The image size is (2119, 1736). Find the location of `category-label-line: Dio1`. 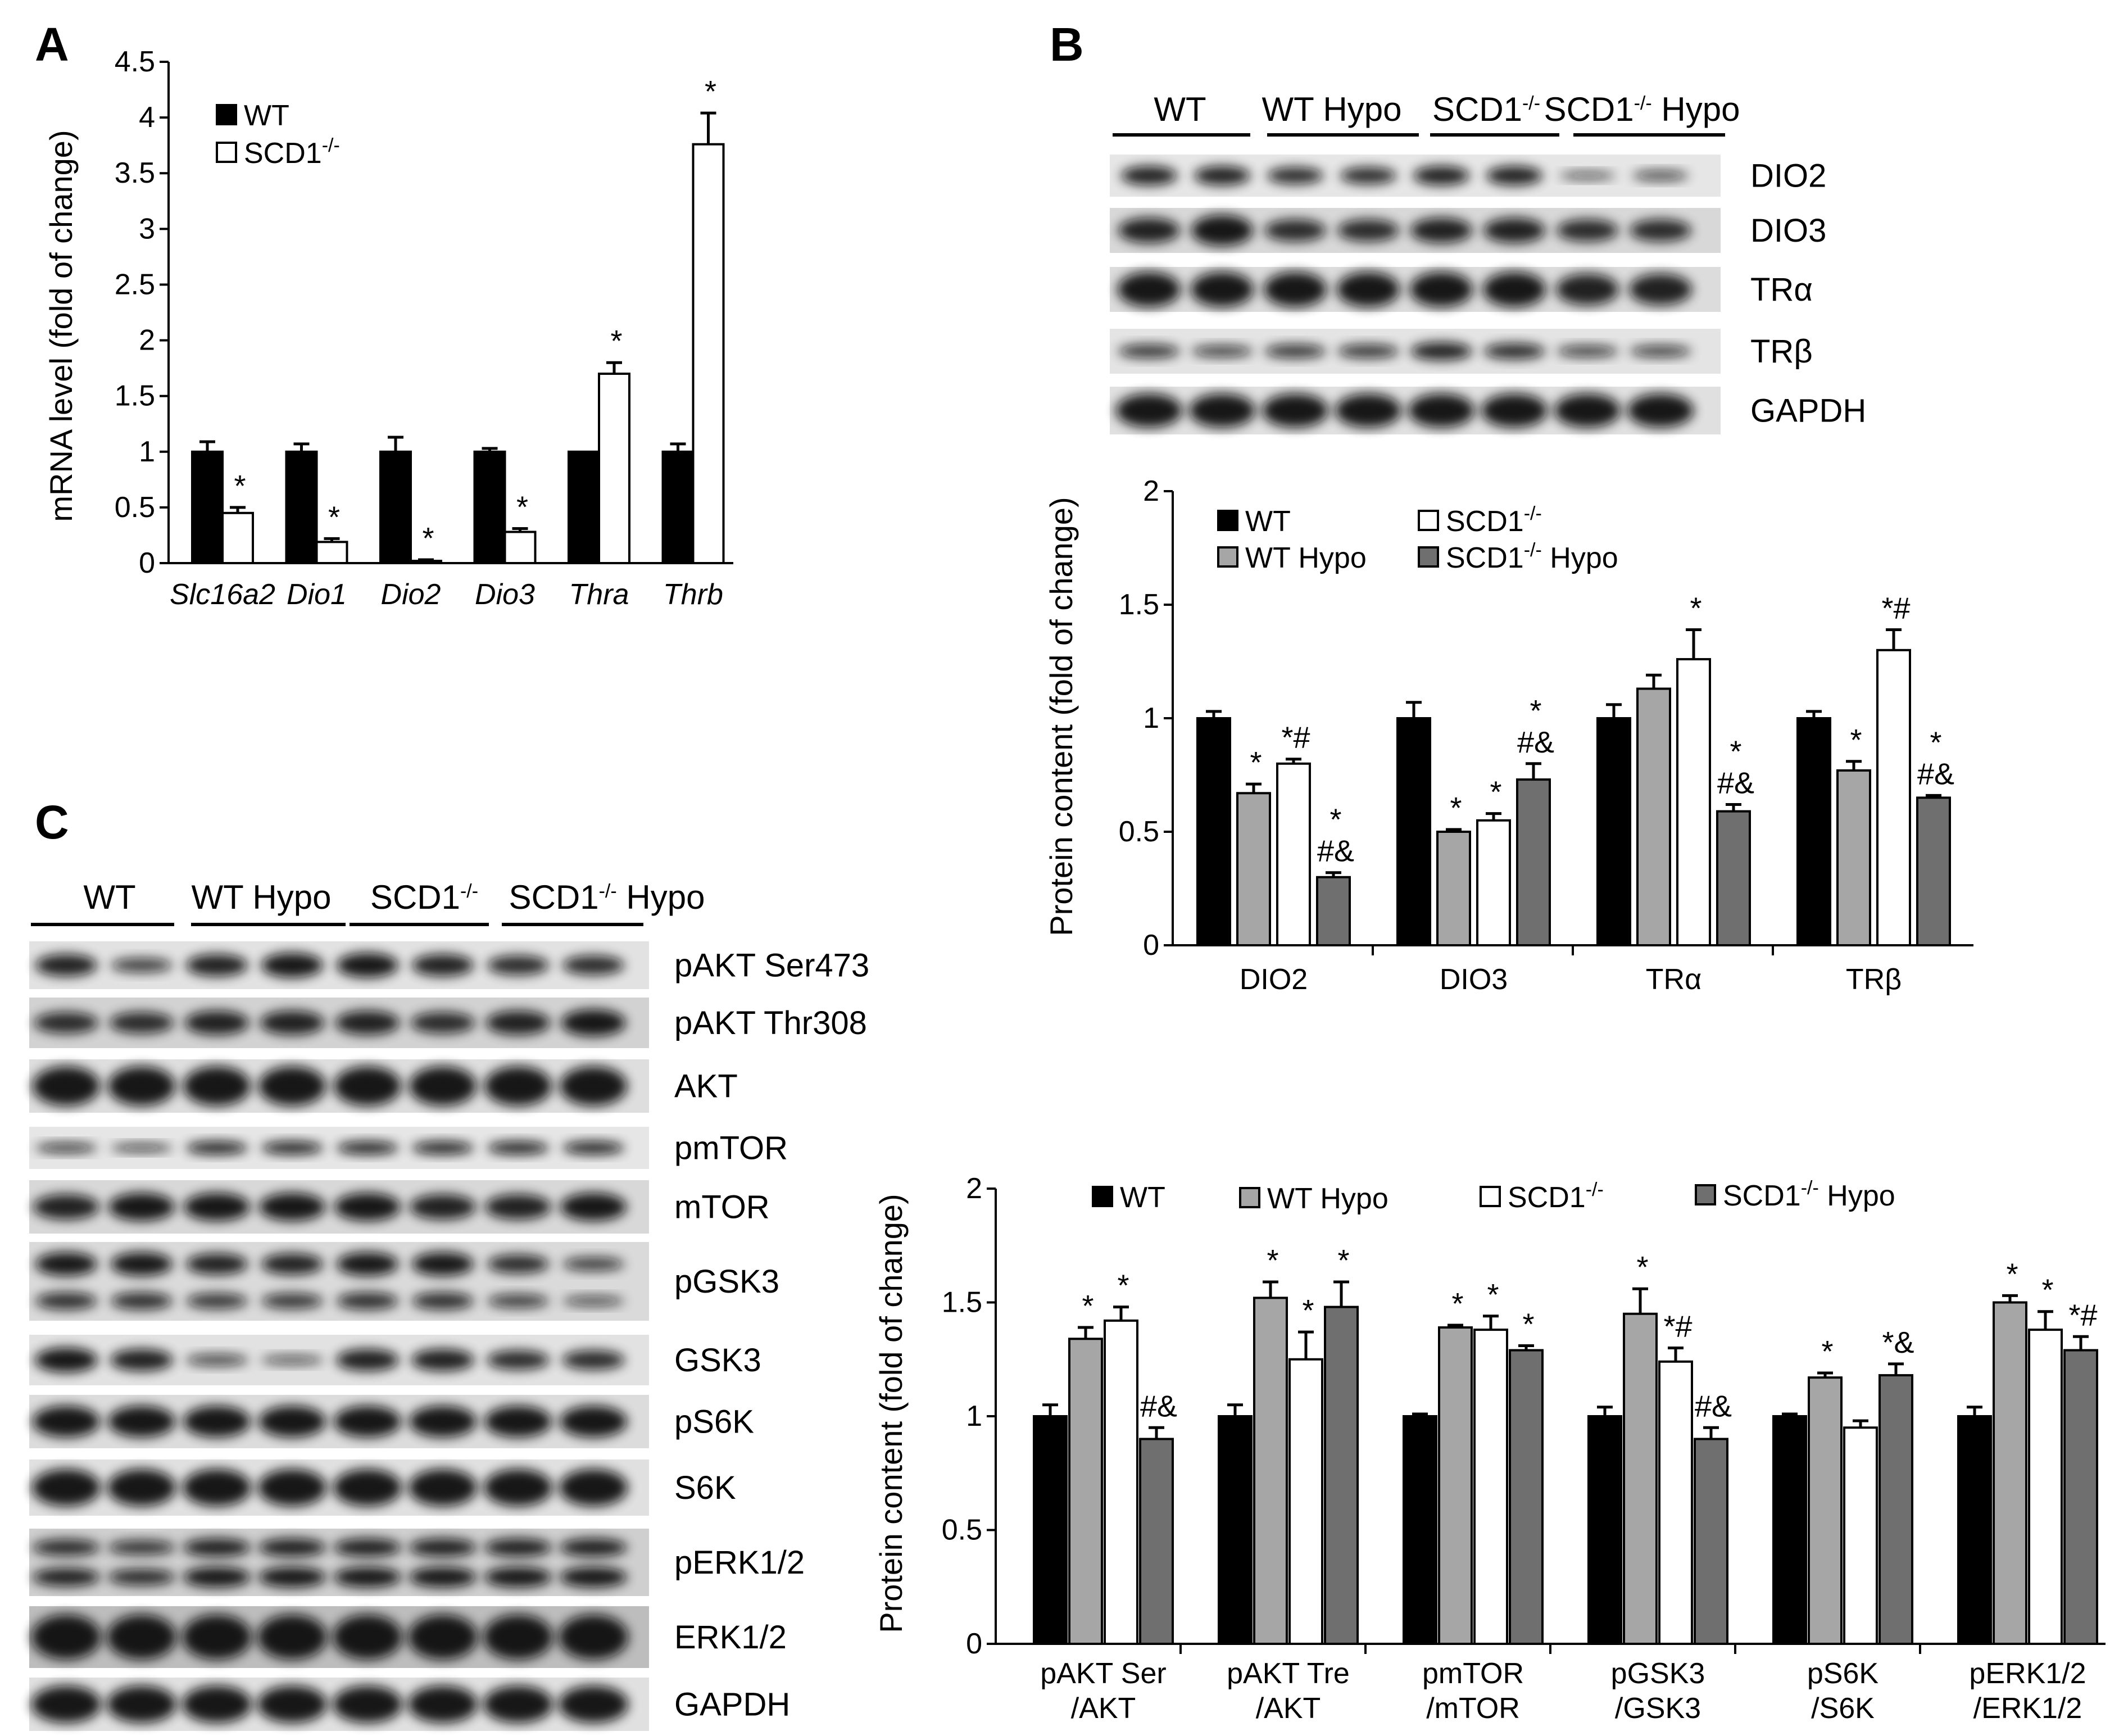

category-label-line: Dio1 is located at coordinates (317, 594).